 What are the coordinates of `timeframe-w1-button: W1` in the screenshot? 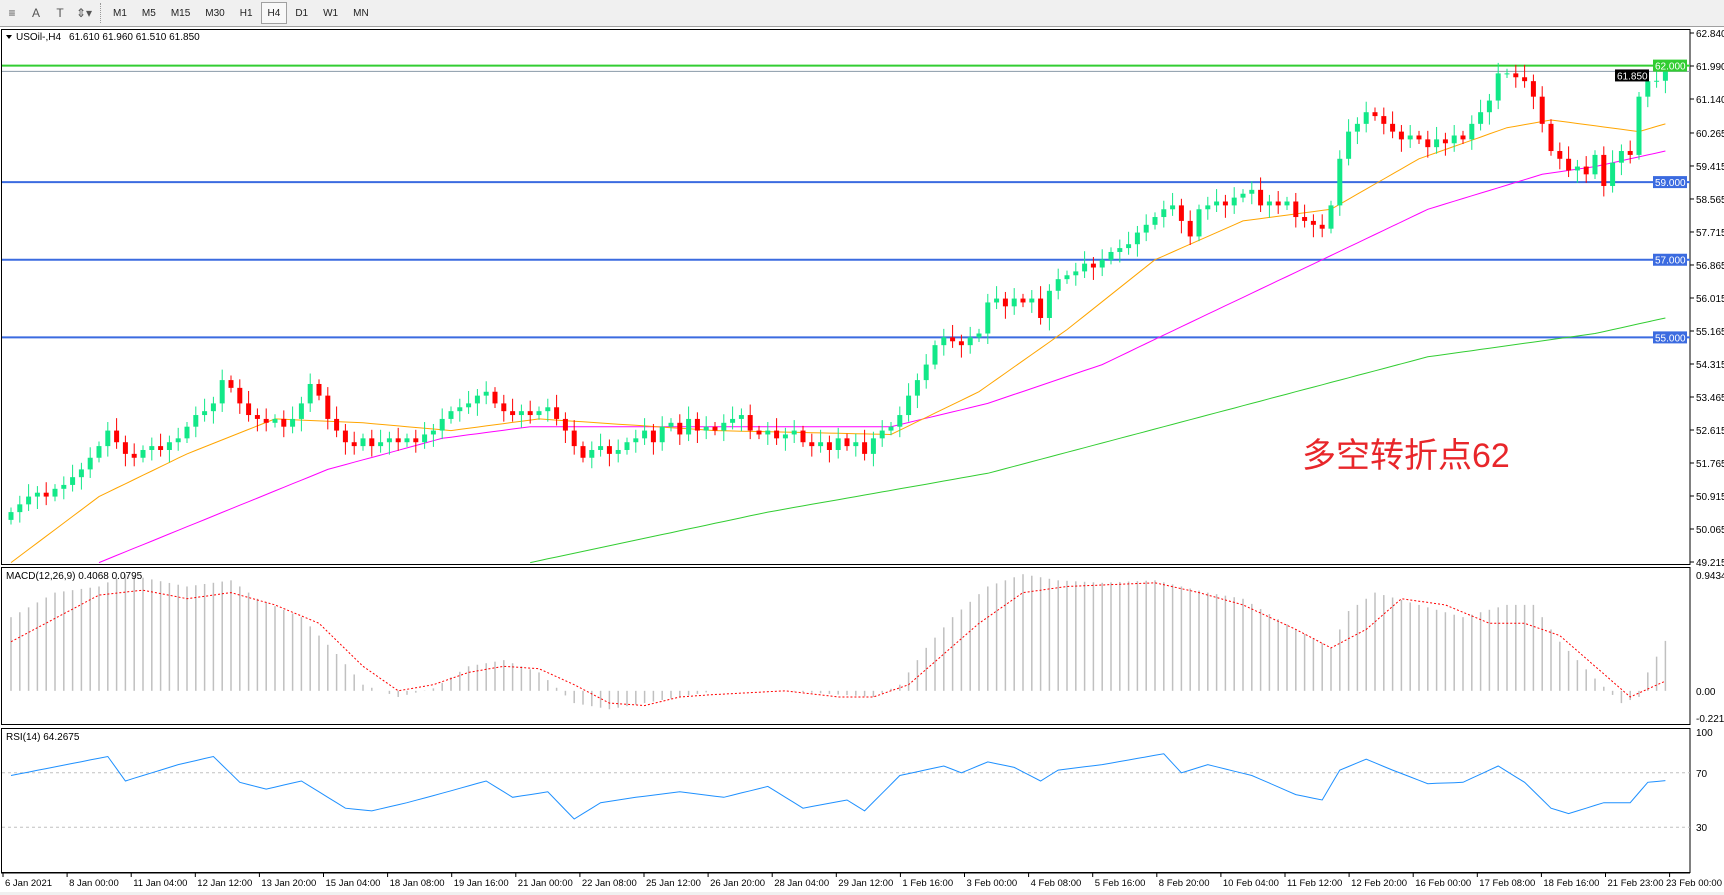 It's located at (331, 13).